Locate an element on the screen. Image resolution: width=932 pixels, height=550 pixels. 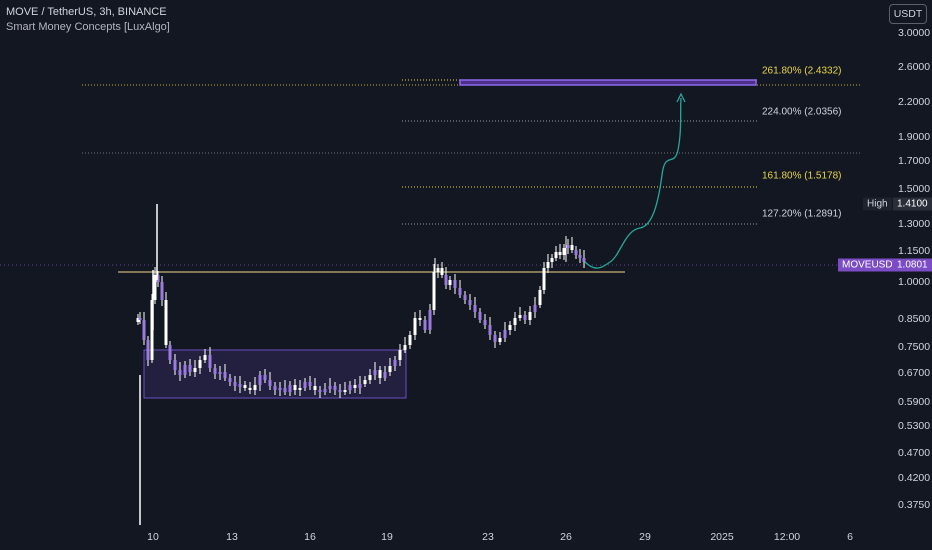
symbol-title: MOVE / TetherUS, 3h, BINANCE is located at coordinates (86, 12).